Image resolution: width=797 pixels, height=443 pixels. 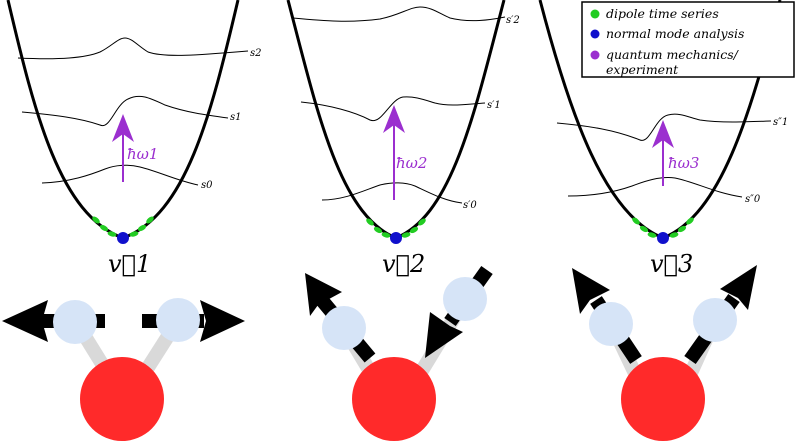 I want to click on legend-marker-normal-mode, so click(x=595, y=34).